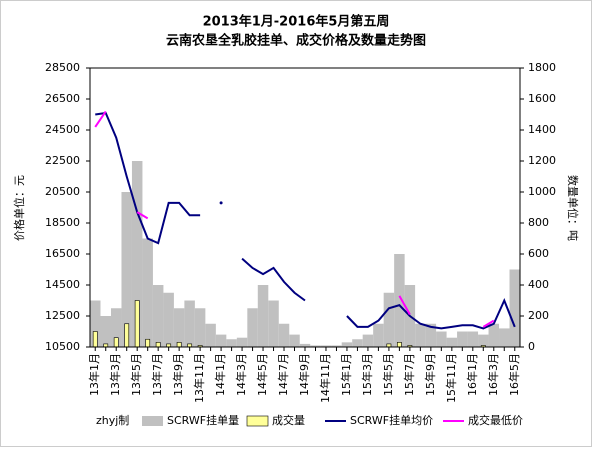 The height and width of the screenshot is (451, 592). I want to click on y-tick-label: 14500, so click(62, 284).